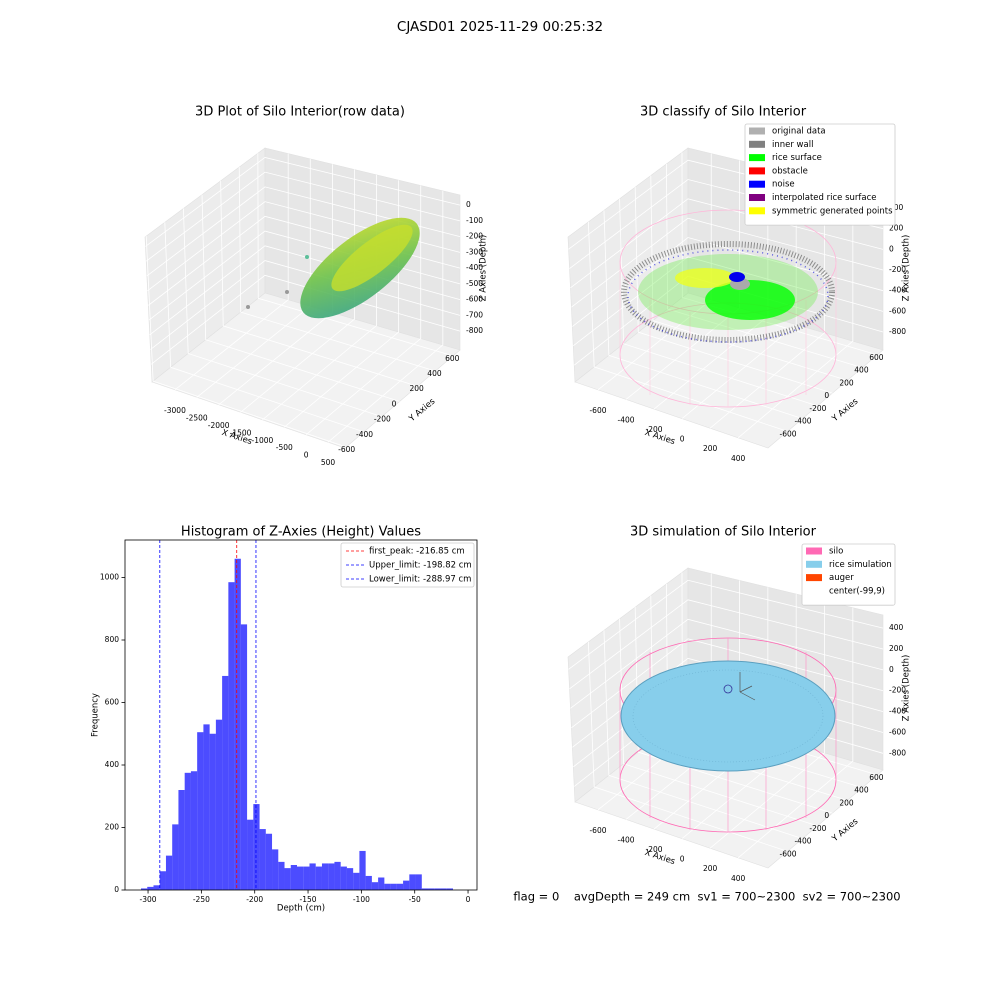 The image size is (1000, 1000). I want to click on x-tick-label: -3000, so click(175, 410).